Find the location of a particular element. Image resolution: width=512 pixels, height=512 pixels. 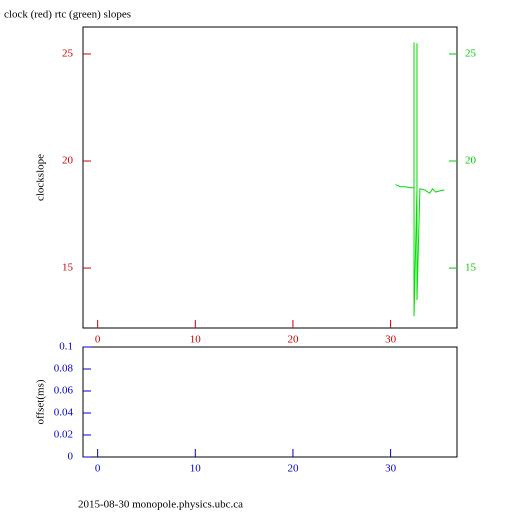

y-tick-label: 15 is located at coordinates (68, 268).